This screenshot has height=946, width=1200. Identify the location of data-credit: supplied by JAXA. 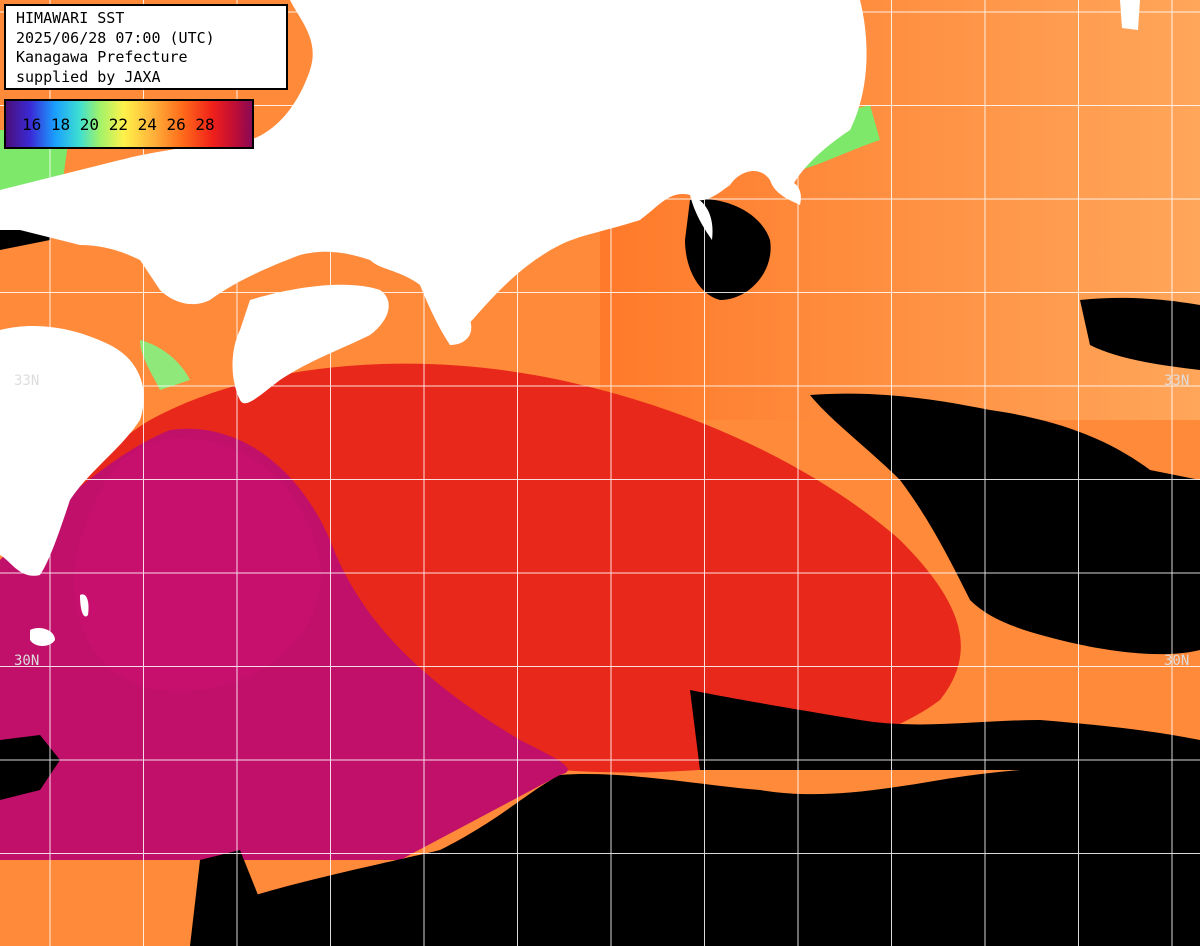
(88, 76).